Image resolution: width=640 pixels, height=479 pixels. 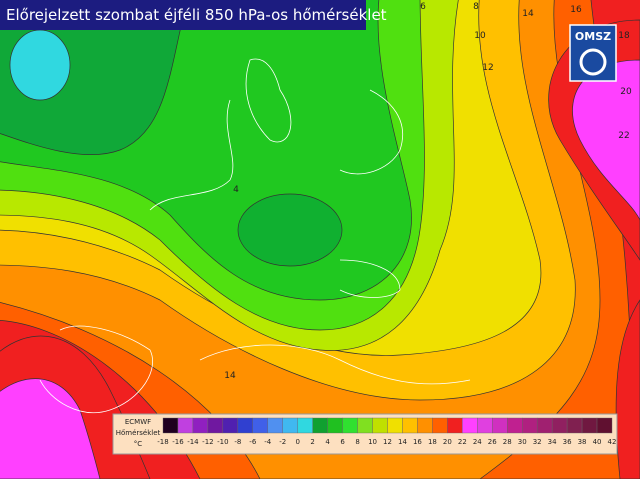 What do you see at coordinates (480, 36) in the screenshot?
I see `contour-label: 10` at bounding box center [480, 36].